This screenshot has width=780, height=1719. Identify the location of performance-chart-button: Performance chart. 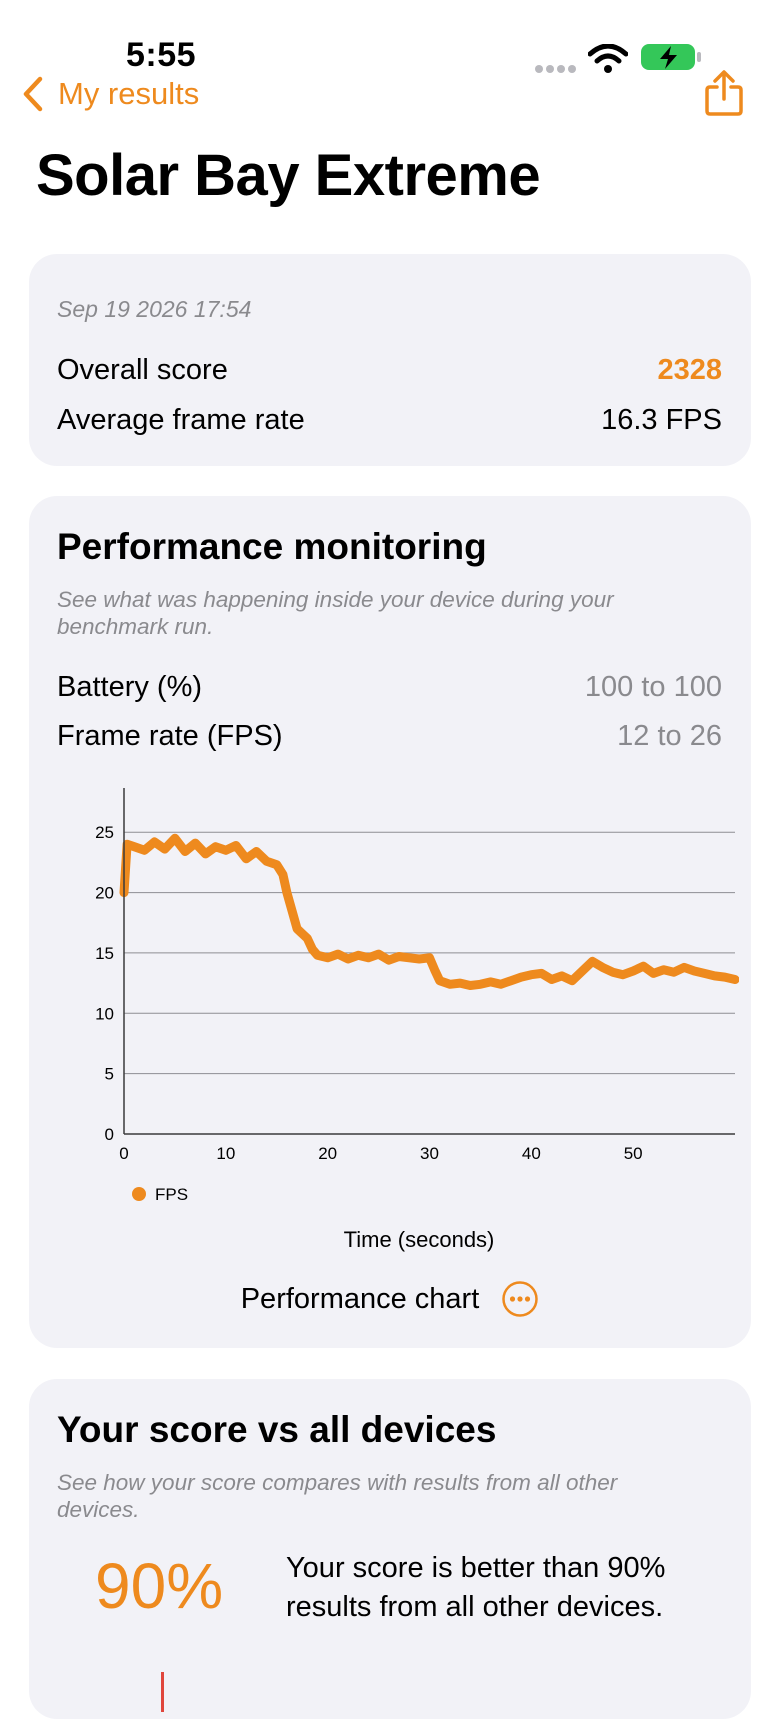
(390, 1299).